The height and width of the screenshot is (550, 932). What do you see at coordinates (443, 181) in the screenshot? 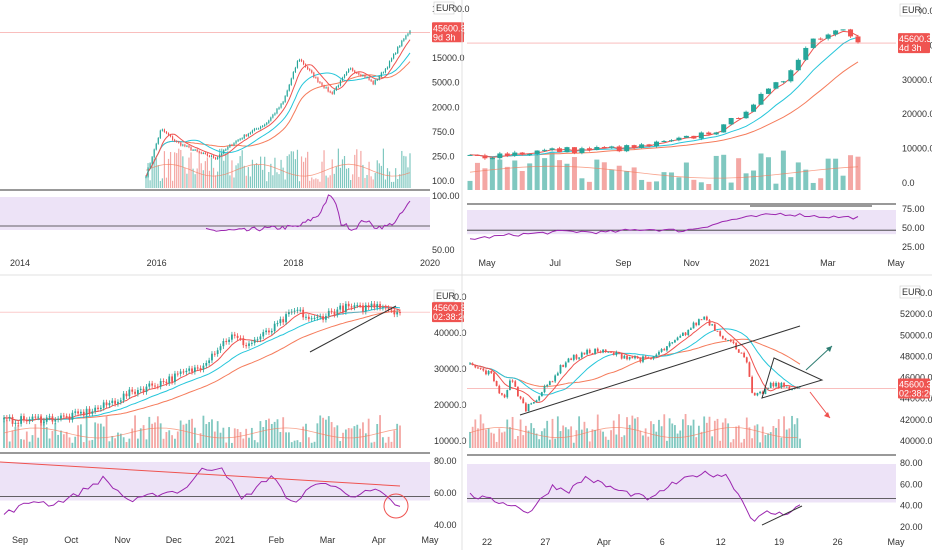
I see `price-tick-label: 100.0` at bounding box center [443, 181].